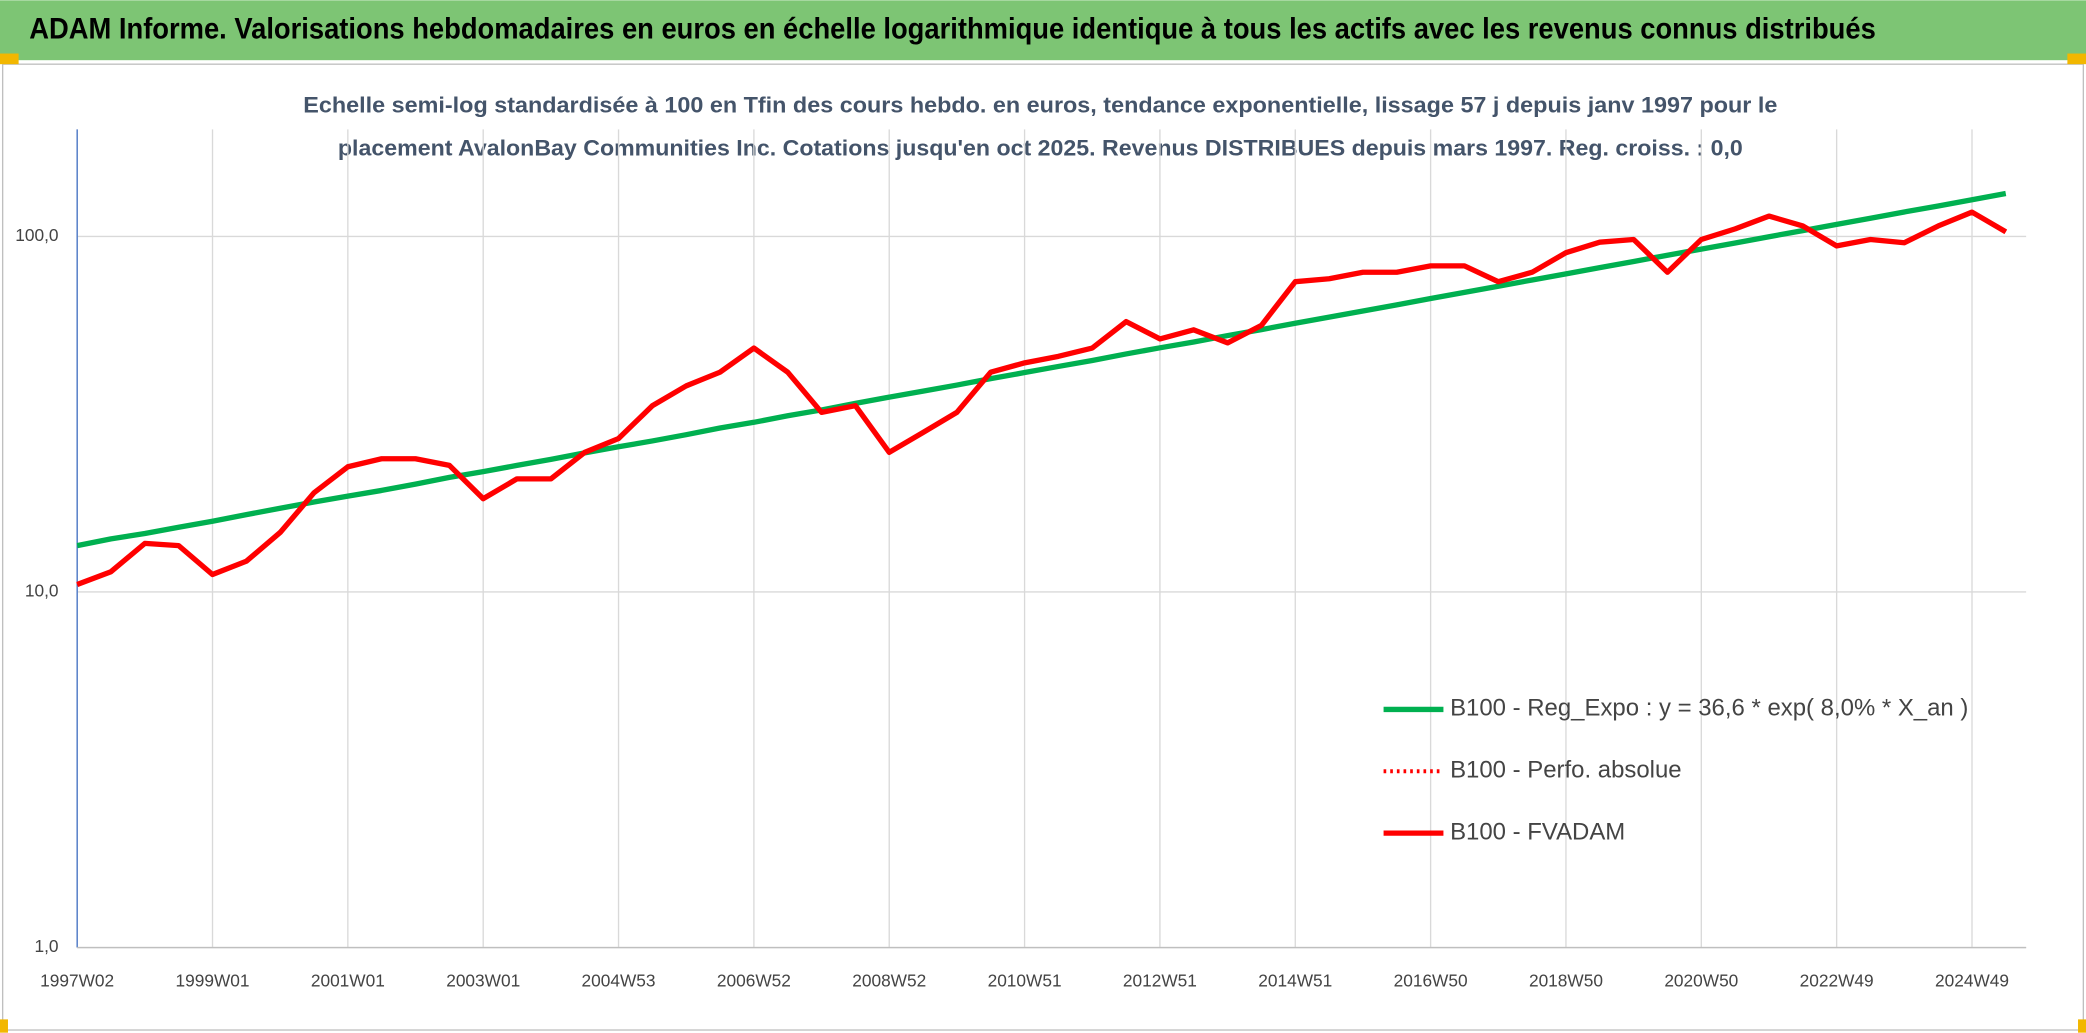  Describe the element at coordinates (1025, 981) in the screenshot. I see `x-tick-label: 2010W51` at that location.